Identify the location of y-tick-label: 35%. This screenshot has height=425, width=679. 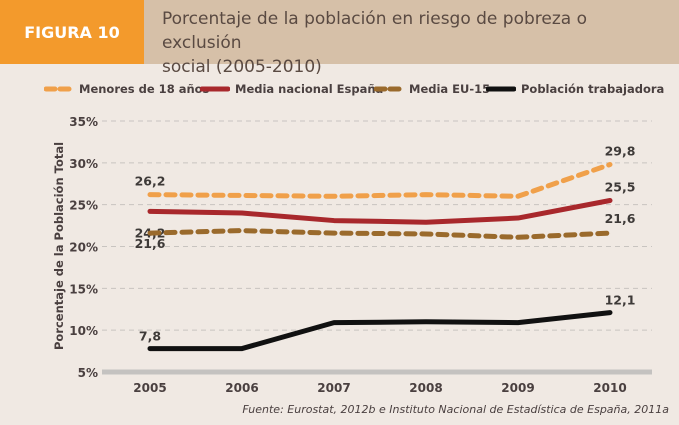
(83, 122).